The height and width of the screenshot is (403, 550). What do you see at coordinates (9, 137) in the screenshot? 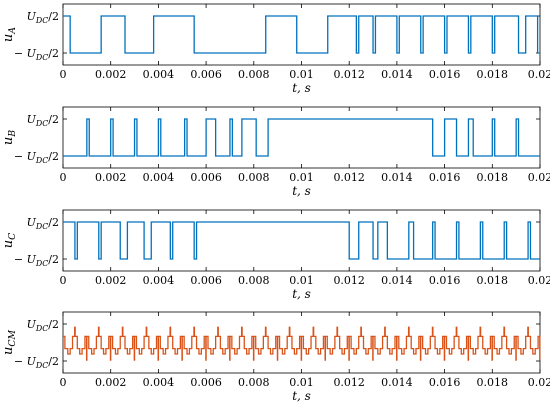
I see `y-axis-label: uB` at bounding box center [9, 137].